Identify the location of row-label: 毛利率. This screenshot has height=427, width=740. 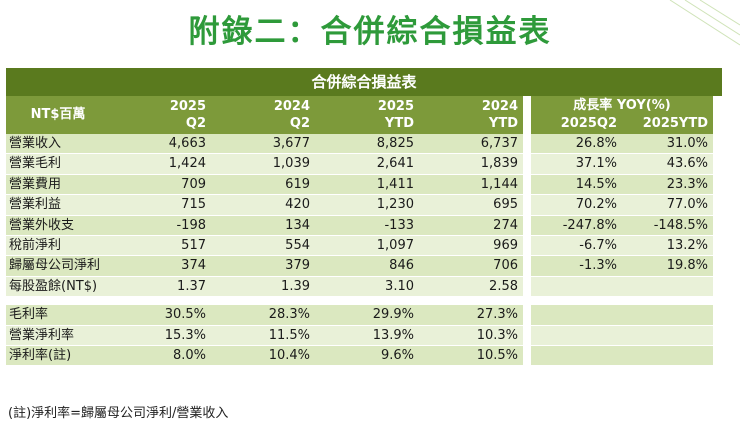
(56, 315).